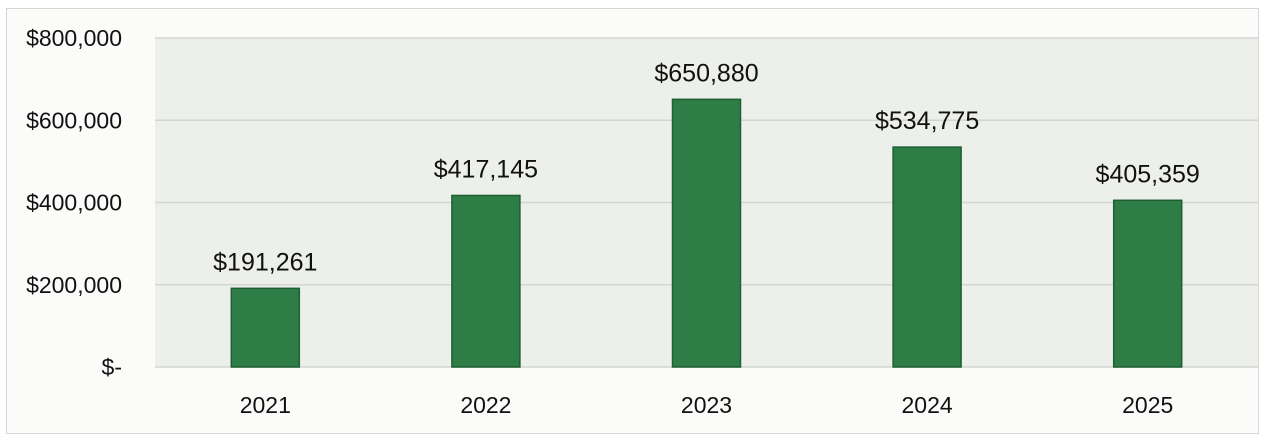 This screenshot has width=1267, height=441. What do you see at coordinates (927, 257) in the screenshot?
I see `bar-2024` at bounding box center [927, 257].